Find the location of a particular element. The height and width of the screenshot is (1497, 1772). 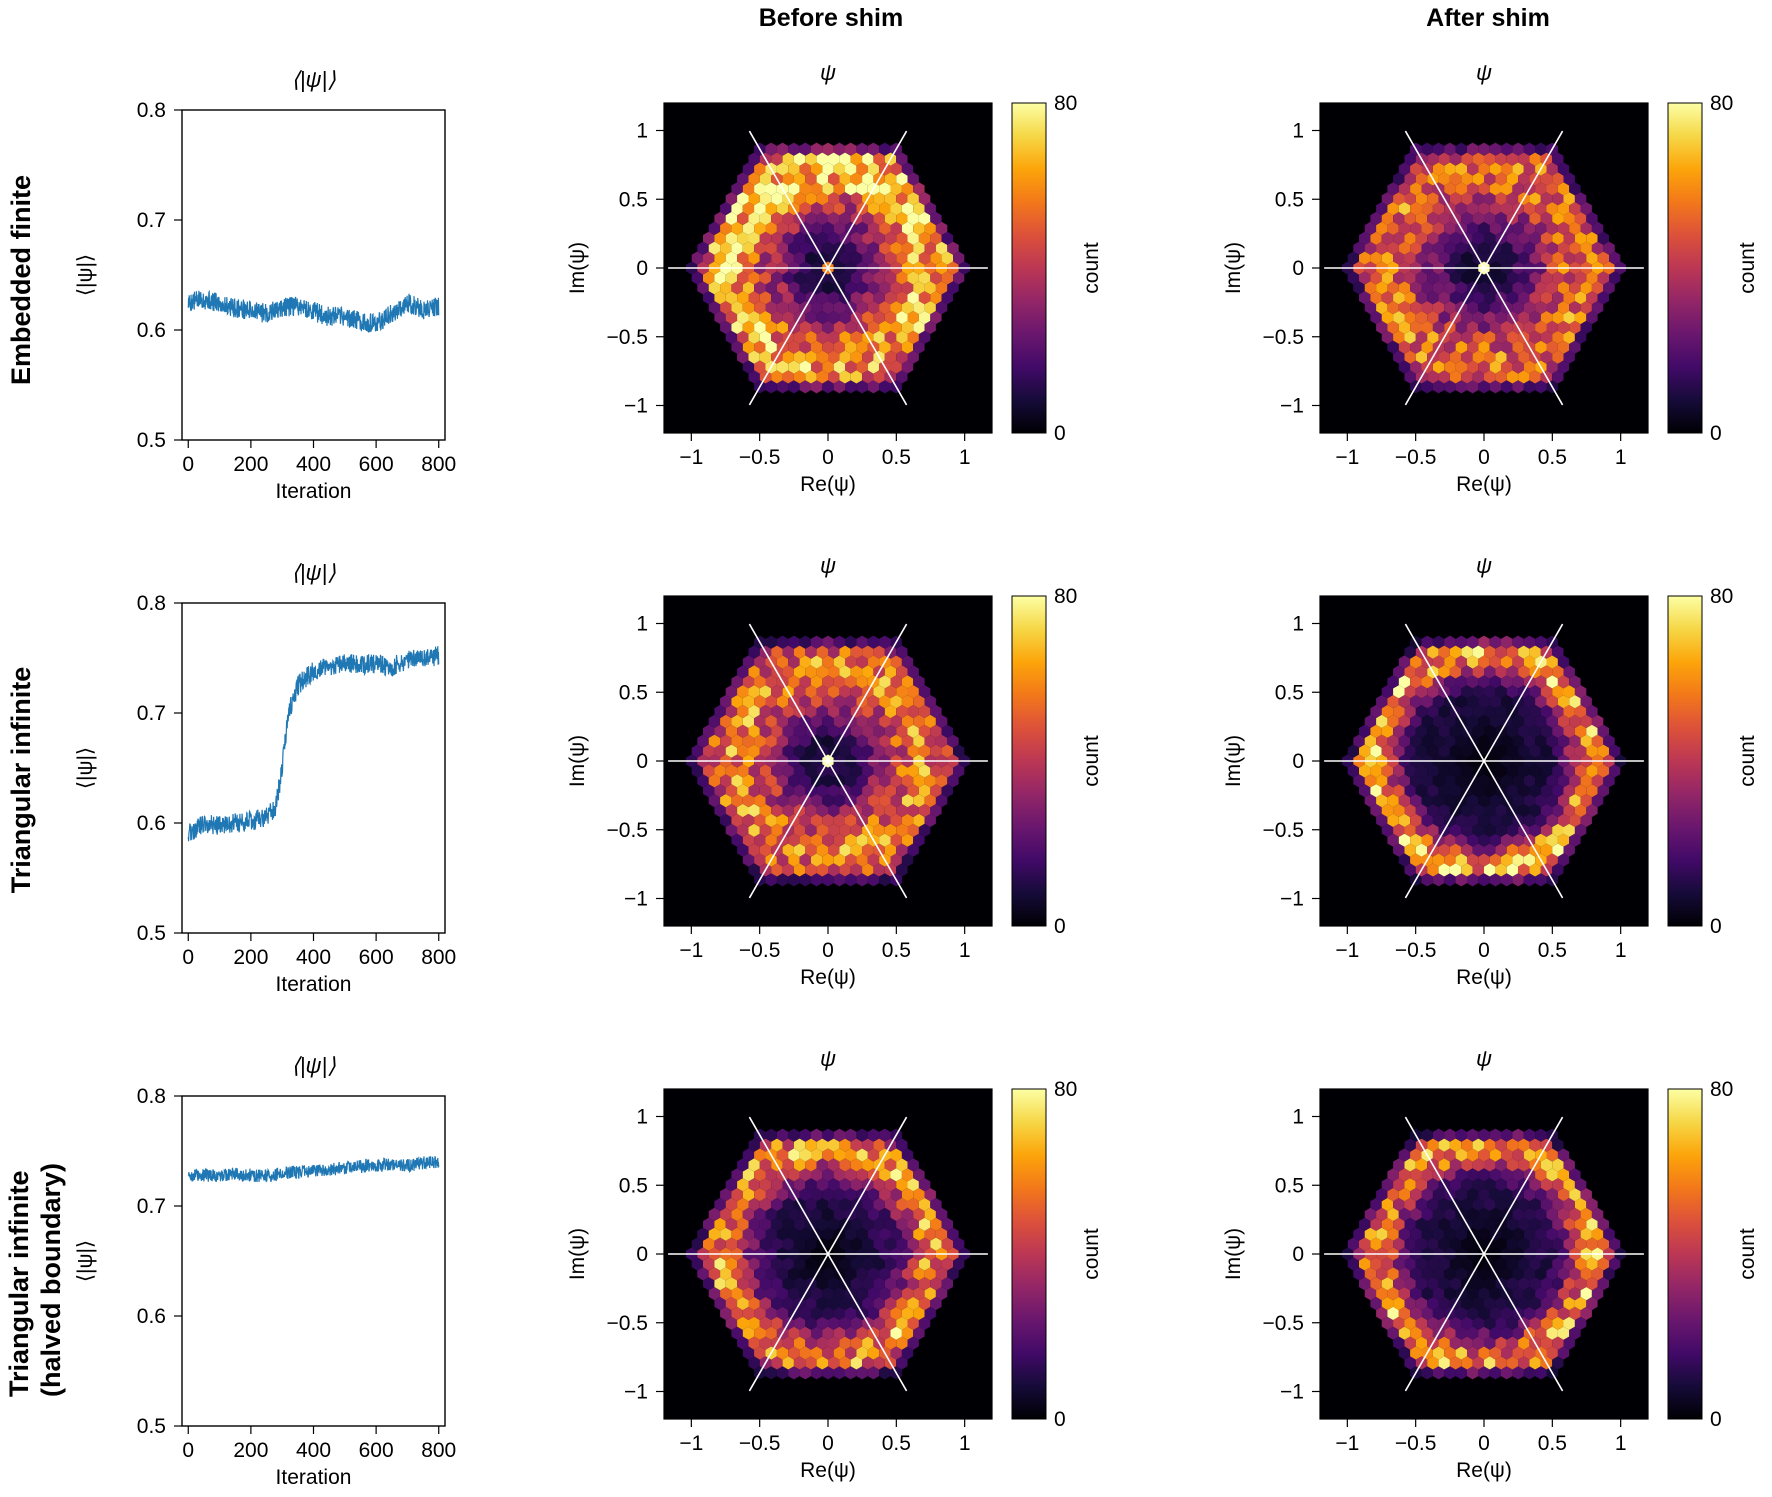

colorbar-label: count is located at coordinates (1091, 268).